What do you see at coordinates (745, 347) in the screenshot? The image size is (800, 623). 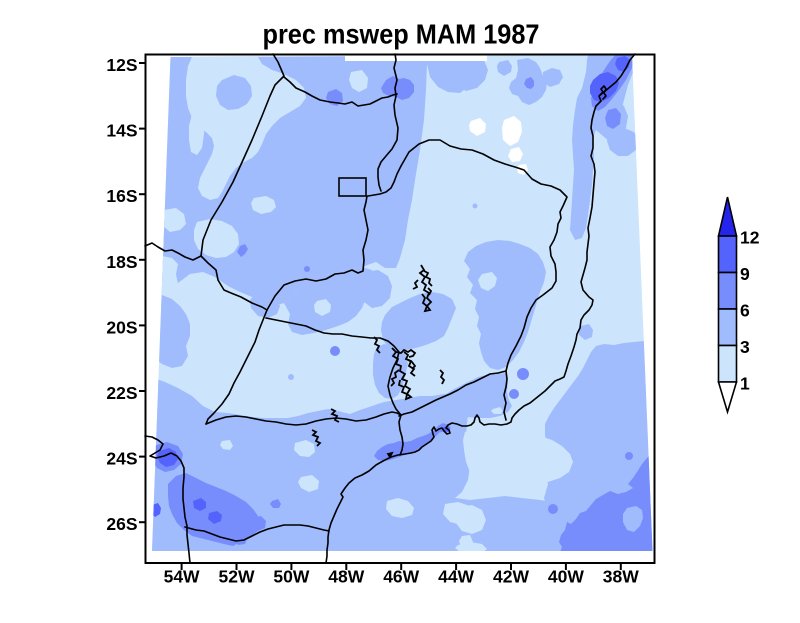 I see `svg-text: 3` at bounding box center [745, 347].